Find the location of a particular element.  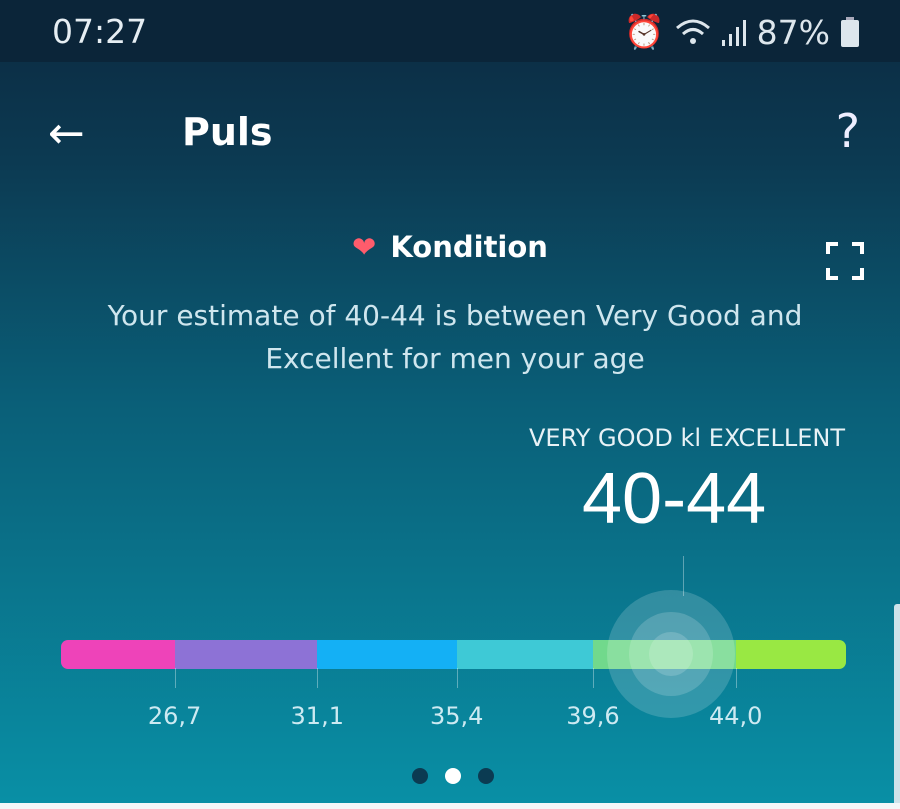

card-heading: ❤ Kondition is located at coordinates (450, 247).